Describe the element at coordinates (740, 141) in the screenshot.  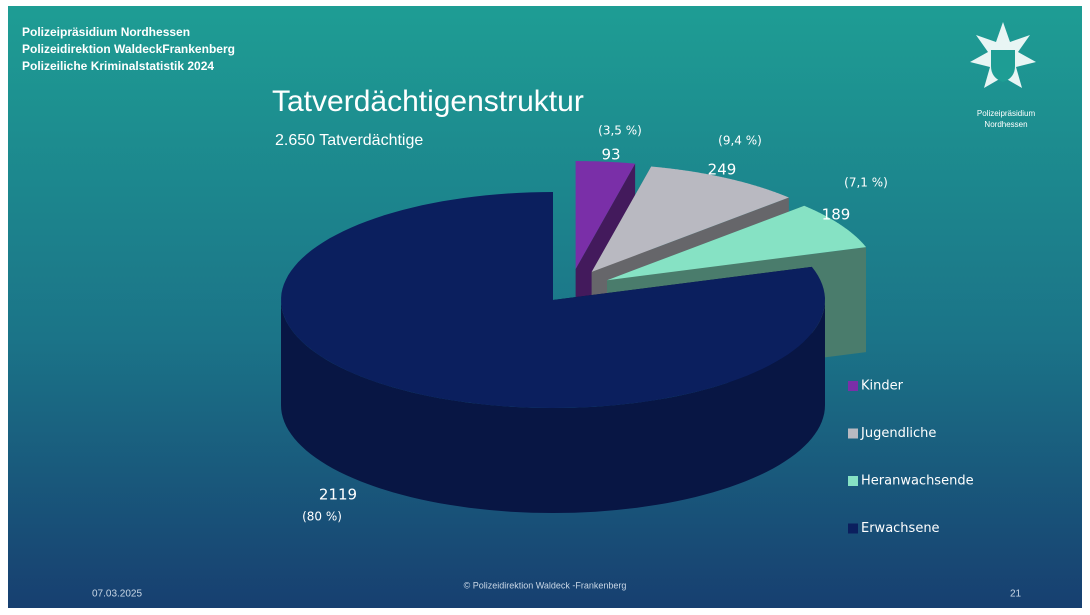
I see `percent-label: (9,4 %)` at that location.